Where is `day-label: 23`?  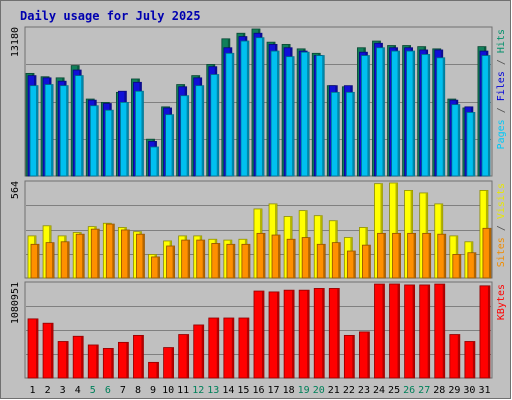
day-label: 23 is located at coordinates (364, 390).